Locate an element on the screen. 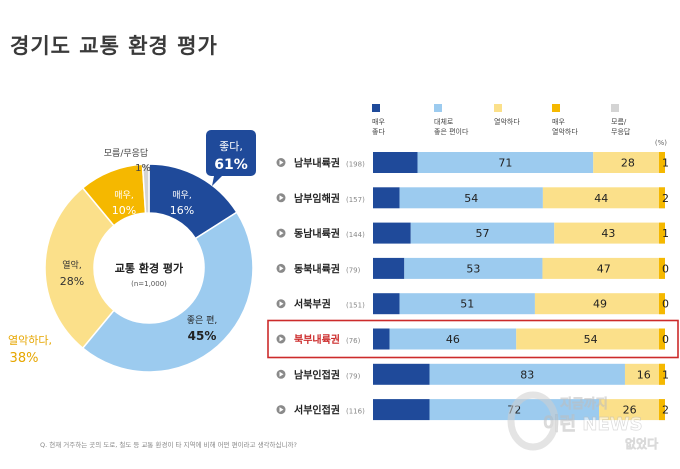 The height and width of the screenshot is (469, 680). row-name: 남부내륙권 is located at coordinates (317, 163).